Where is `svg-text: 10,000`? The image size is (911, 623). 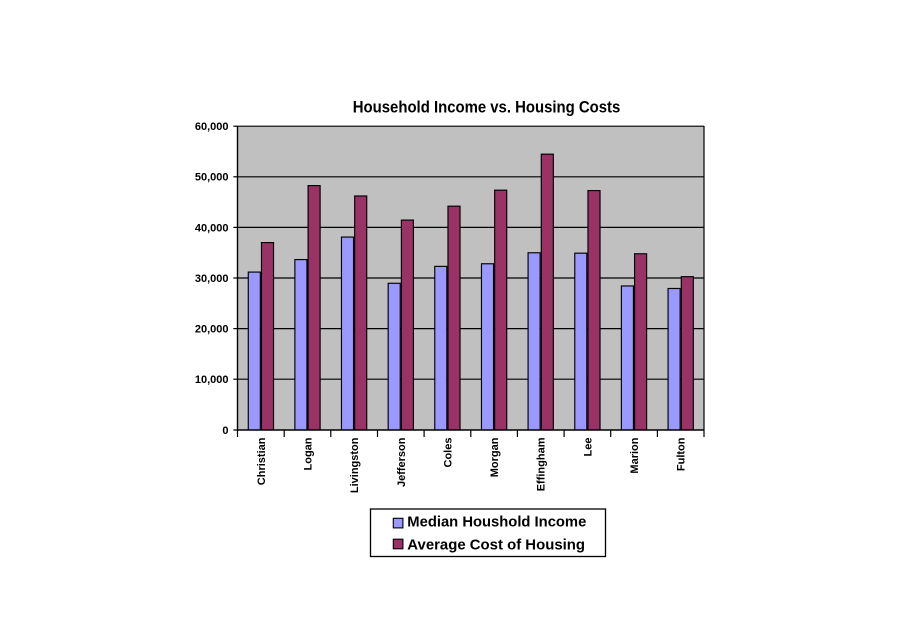
svg-text: 10,000 is located at coordinates (212, 380).